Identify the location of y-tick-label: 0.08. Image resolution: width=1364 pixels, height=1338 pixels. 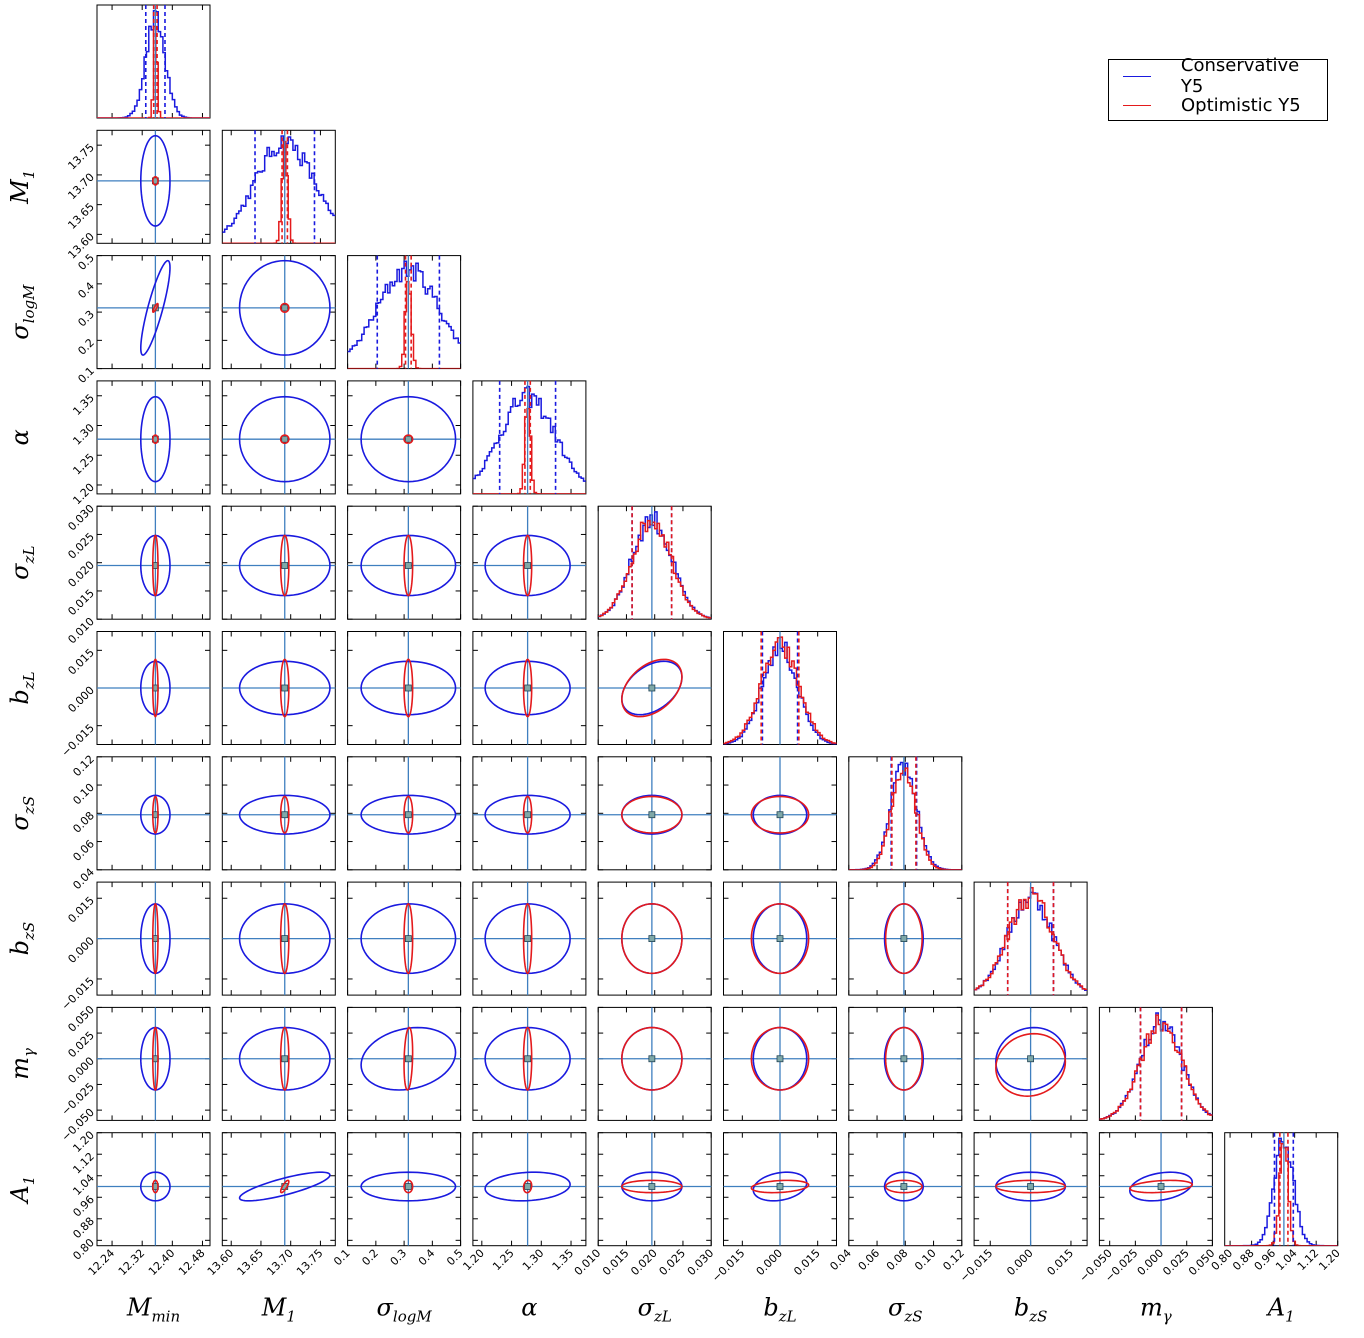
(83, 822).